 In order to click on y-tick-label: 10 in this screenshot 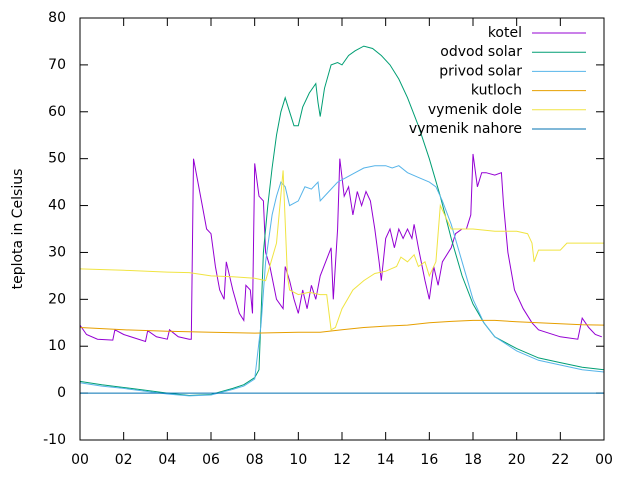, I will do `click(57, 346)`.